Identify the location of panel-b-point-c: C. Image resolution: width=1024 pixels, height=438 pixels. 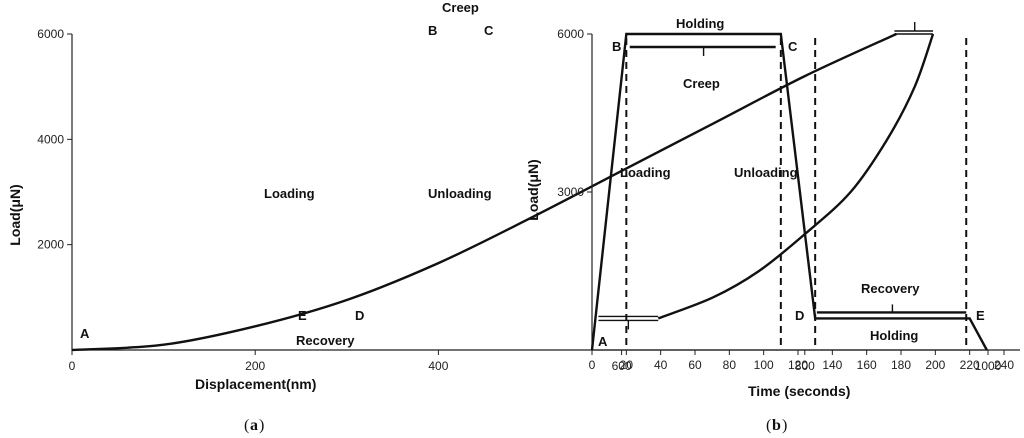
(793, 46).